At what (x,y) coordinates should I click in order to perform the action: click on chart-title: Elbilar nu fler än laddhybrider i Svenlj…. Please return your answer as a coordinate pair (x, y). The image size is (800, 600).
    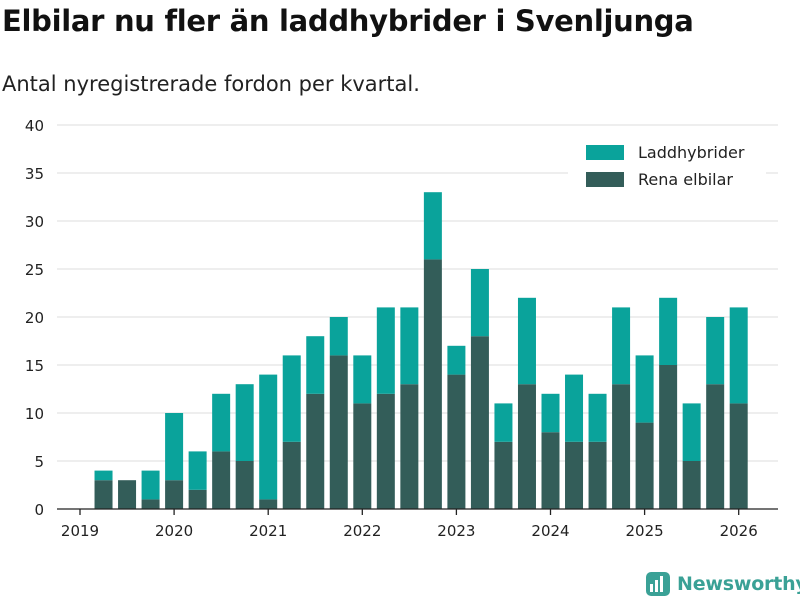
    Looking at the image, I should click on (348, 21).